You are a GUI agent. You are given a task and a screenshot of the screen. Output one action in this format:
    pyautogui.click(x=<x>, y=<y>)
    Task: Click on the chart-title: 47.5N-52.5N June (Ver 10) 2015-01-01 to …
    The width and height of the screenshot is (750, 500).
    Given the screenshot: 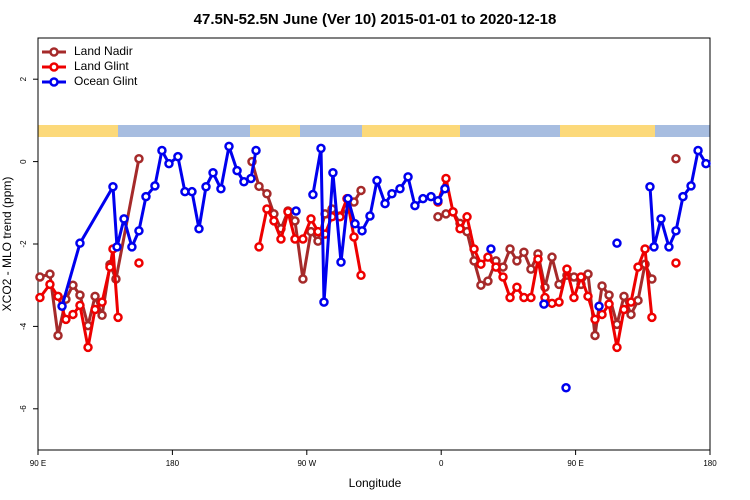 What is the action you would take?
    pyautogui.click(x=375, y=19)
    